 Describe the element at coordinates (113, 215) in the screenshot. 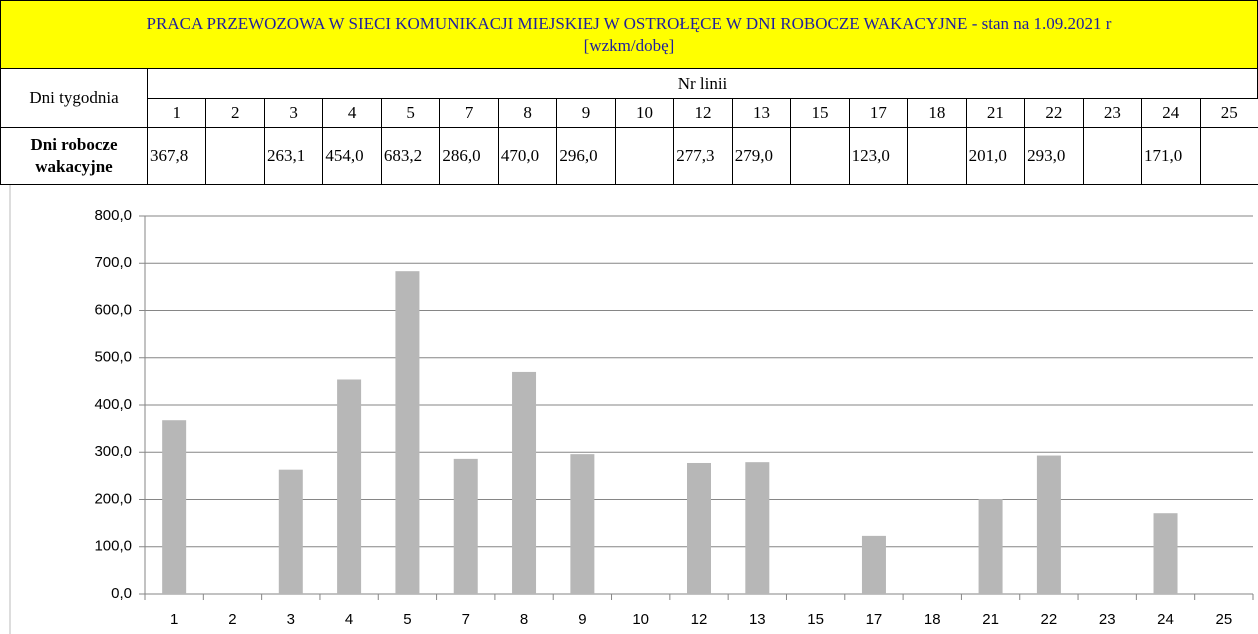

I see `y-tick-label: 800,0` at that location.